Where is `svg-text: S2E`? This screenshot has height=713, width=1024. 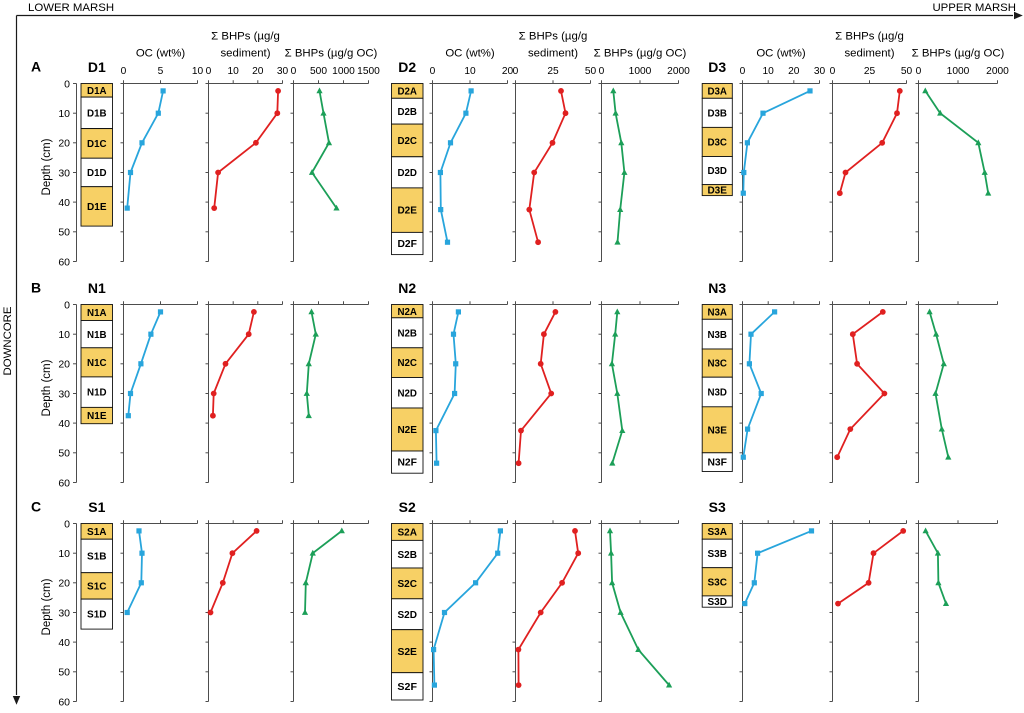
svg-text: S2E is located at coordinates (407, 652).